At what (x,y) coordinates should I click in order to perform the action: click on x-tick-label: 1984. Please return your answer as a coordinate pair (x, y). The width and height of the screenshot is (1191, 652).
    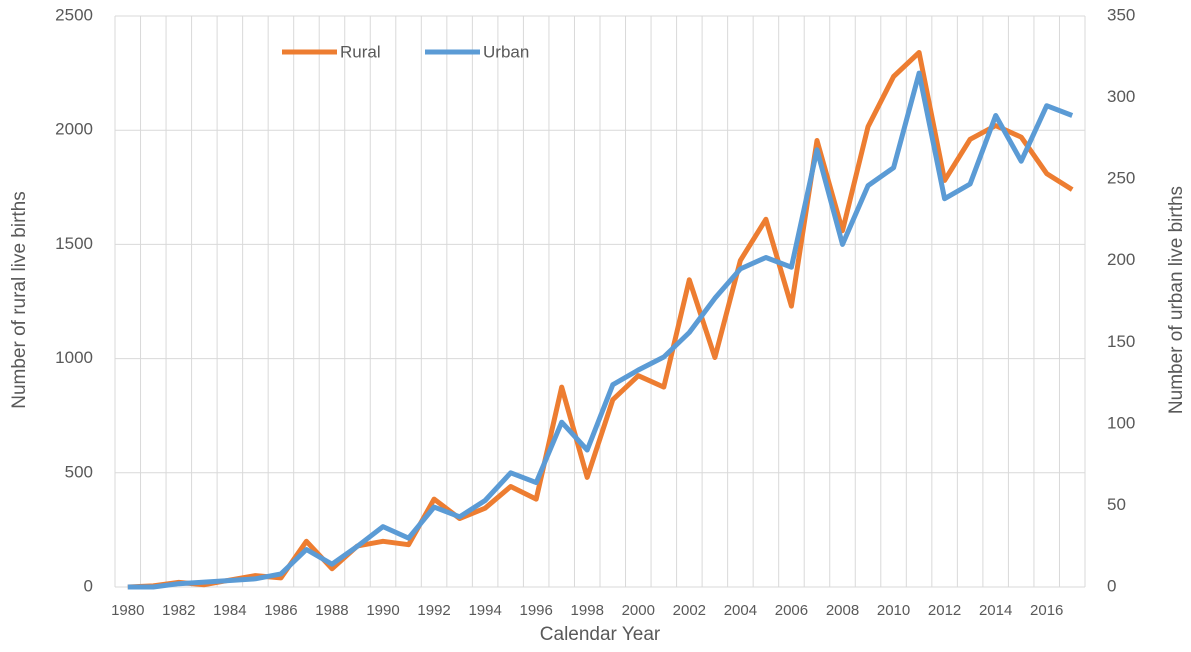
    Looking at the image, I should click on (229, 610).